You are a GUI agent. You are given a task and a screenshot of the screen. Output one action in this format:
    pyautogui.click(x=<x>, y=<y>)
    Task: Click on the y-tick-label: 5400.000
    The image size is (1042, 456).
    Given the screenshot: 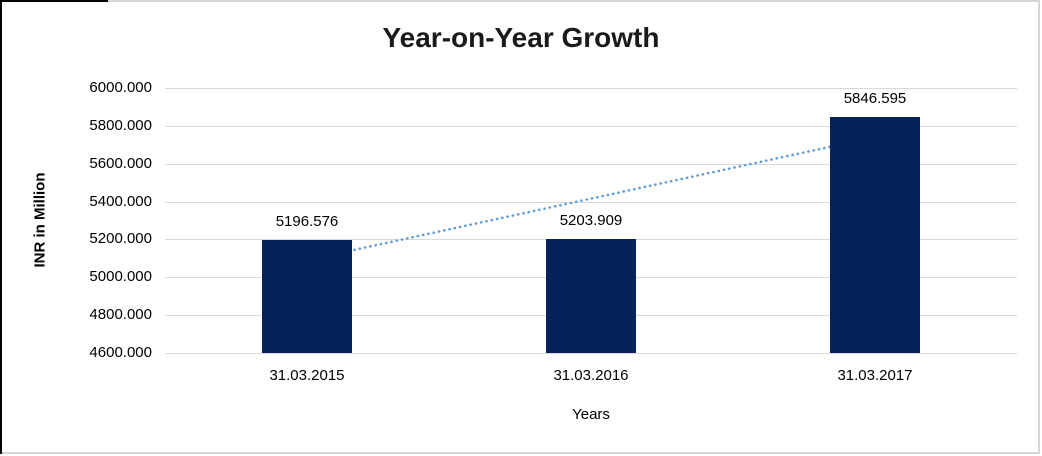 What is the action you would take?
    pyautogui.click(x=120, y=201)
    